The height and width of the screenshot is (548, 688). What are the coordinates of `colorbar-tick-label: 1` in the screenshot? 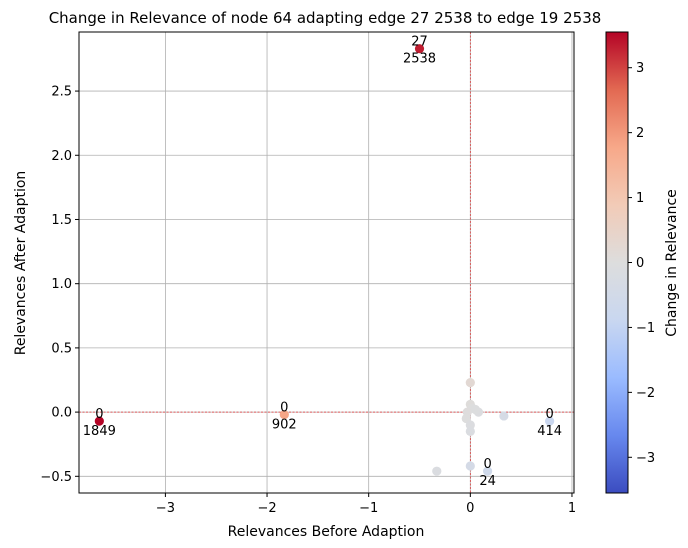 It's located at (640, 198).